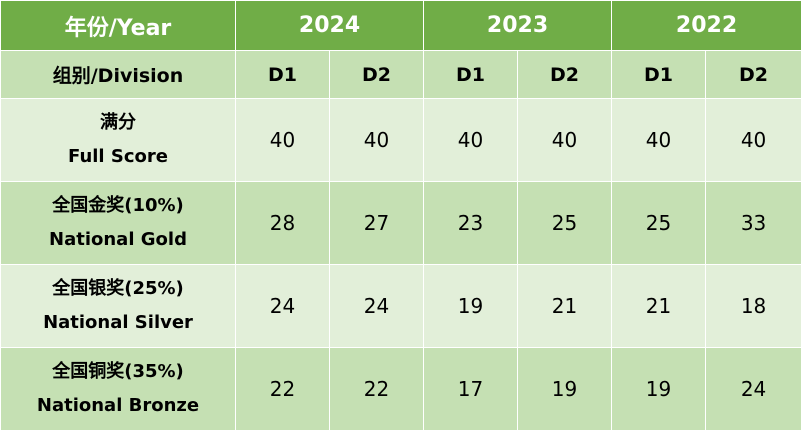 The height and width of the screenshot is (435, 802). Describe the element at coordinates (376, 223) in the screenshot. I see `score-cell: 27` at that location.